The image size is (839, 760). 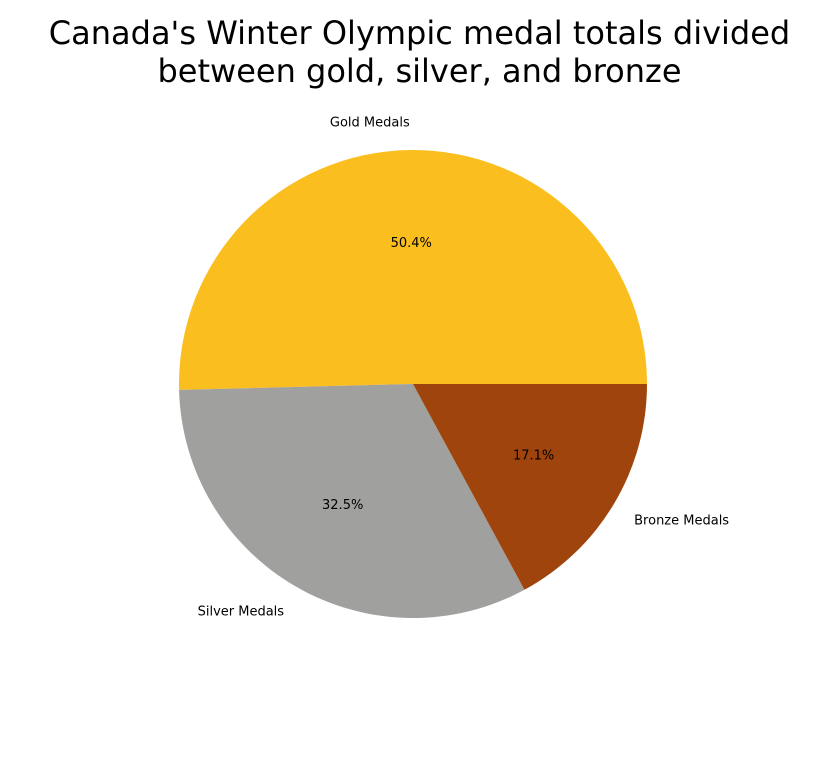 What do you see at coordinates (533, 455) in the screenshot?
I see `pct-label-bronze-medals: 17.1%` at bounding box center [533, 455].